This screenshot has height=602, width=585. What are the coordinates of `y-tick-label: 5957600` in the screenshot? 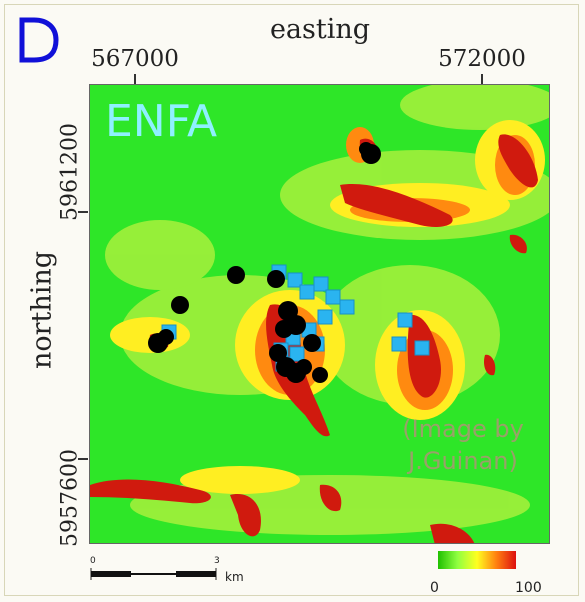 It's located at (70, 498).